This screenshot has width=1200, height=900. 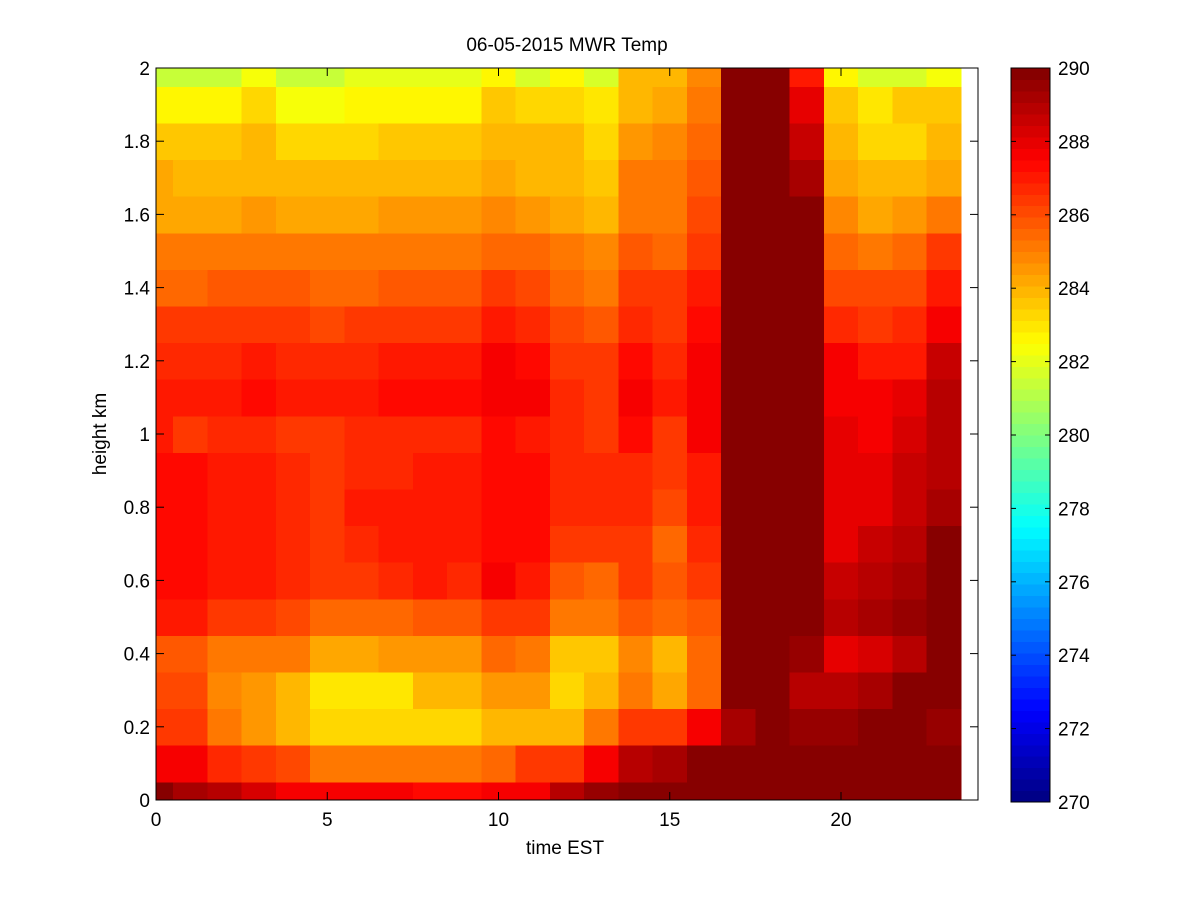 I want to click on y-tick-label: 0, so click(x=144, y=801).